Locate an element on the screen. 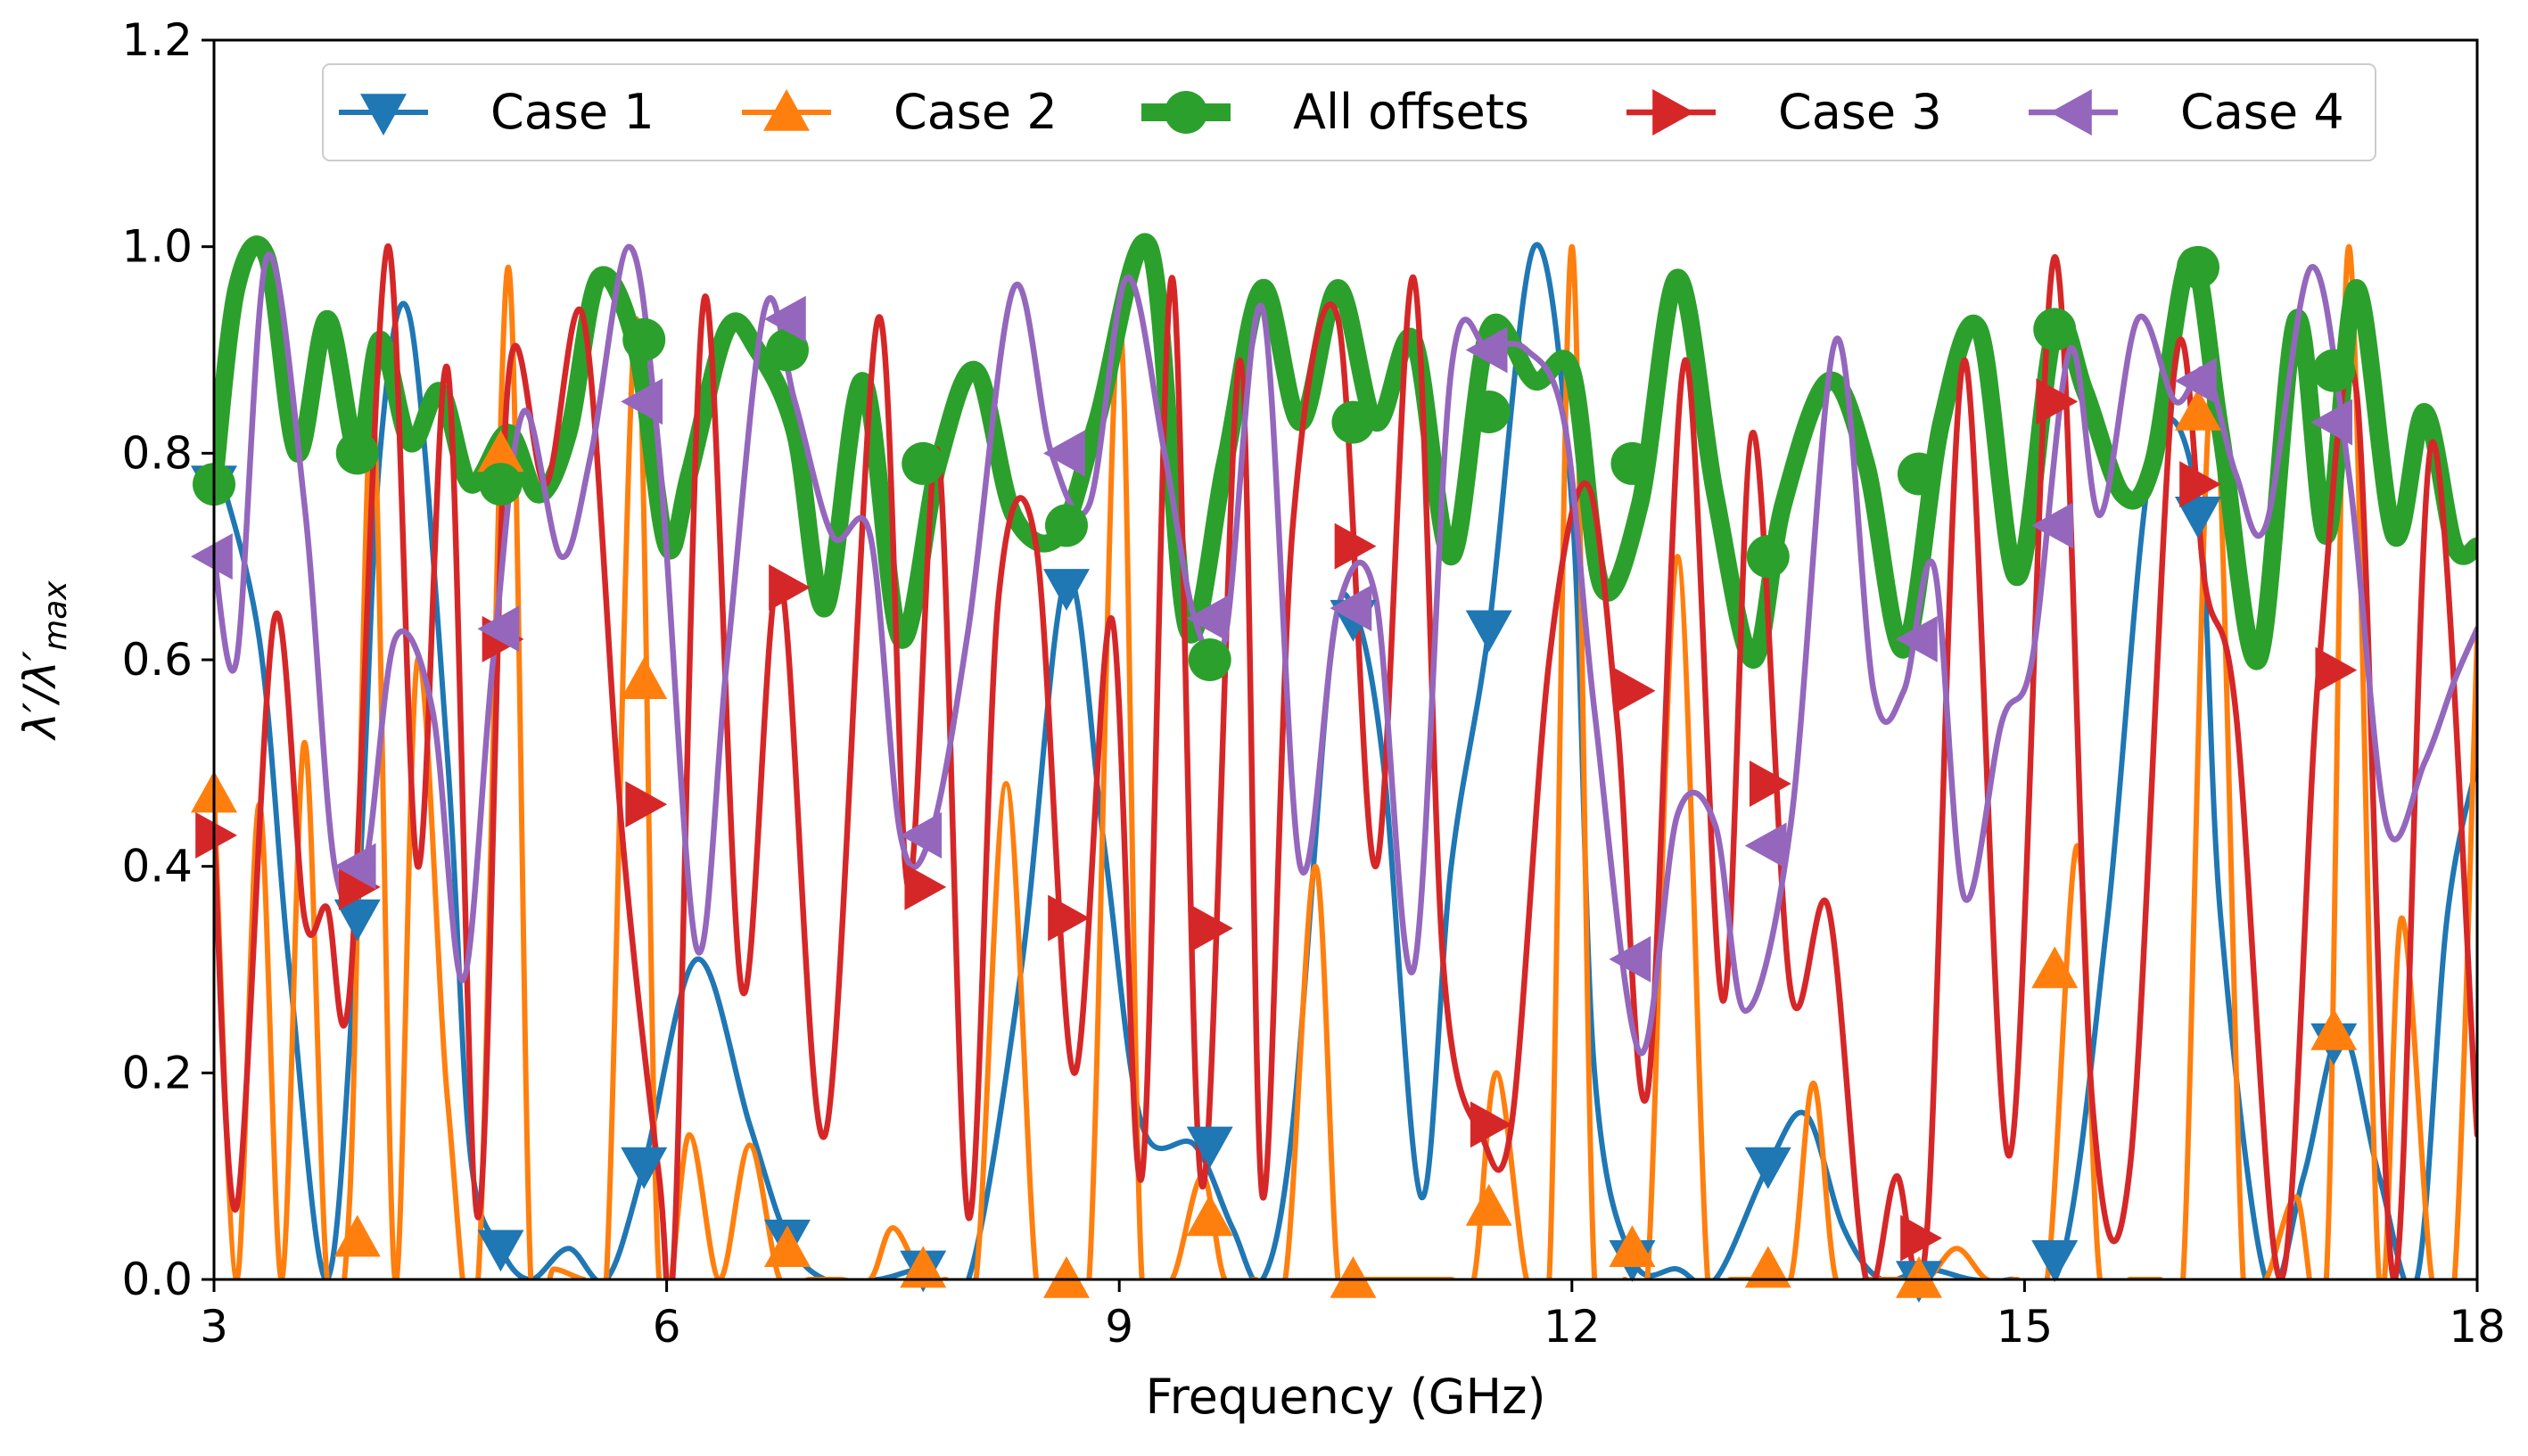 Image resolution: width=2528 pixels, height=1456 pixels. legend-marker-all-offsets is located at coordinates (1186, 112).